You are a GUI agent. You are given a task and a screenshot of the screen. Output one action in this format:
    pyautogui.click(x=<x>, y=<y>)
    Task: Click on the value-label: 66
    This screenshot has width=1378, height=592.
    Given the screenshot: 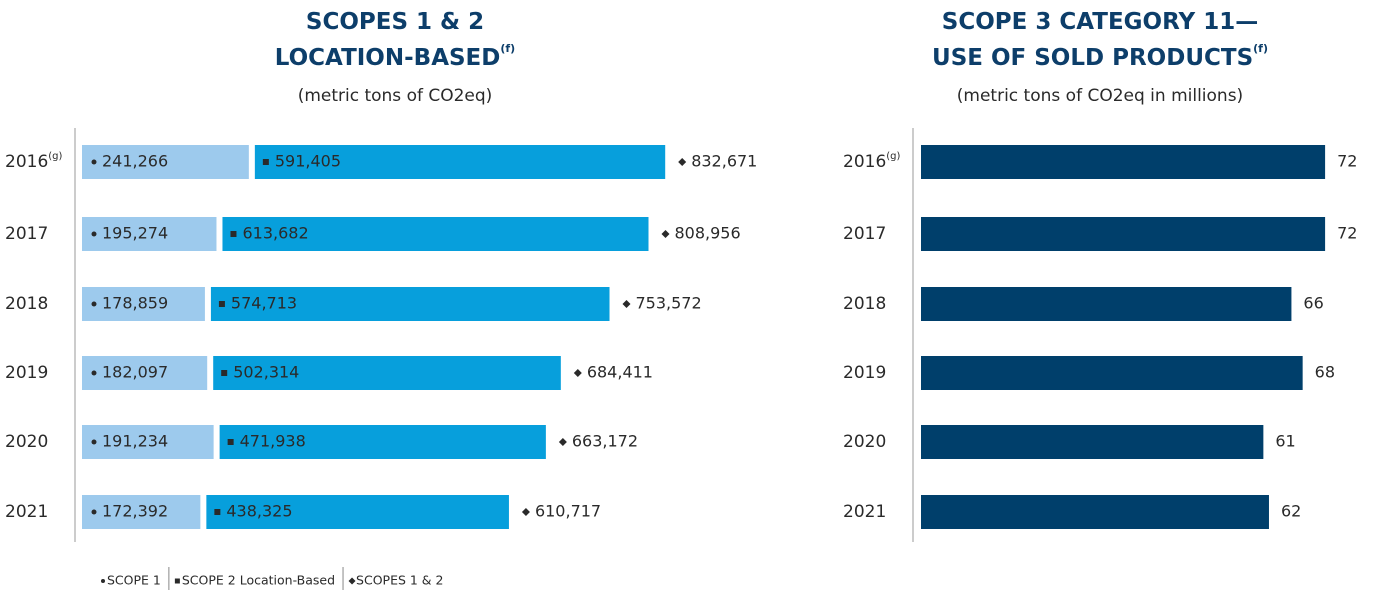 What is the action you would take?
    pyautogui.click(x=1313, y=303)
    